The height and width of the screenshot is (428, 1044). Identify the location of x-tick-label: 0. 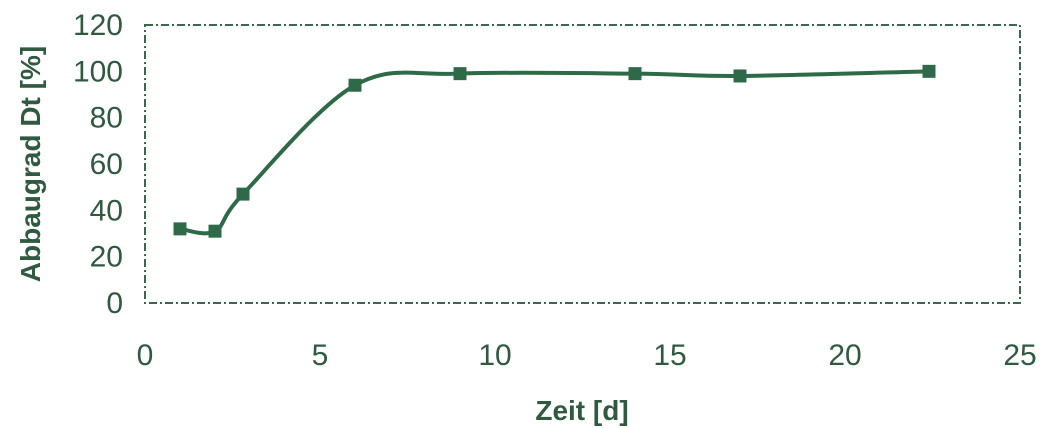
(145, 355).